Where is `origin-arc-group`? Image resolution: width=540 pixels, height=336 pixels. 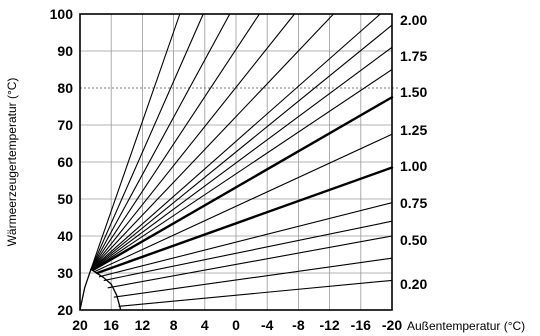
origin-arc-group is located at coordinates (100, 289).